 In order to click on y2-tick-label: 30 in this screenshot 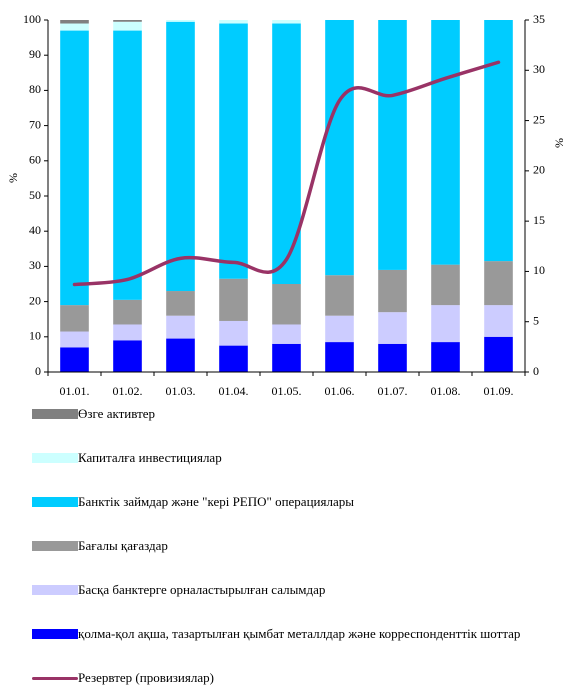, I will do `click(539, 69)`.